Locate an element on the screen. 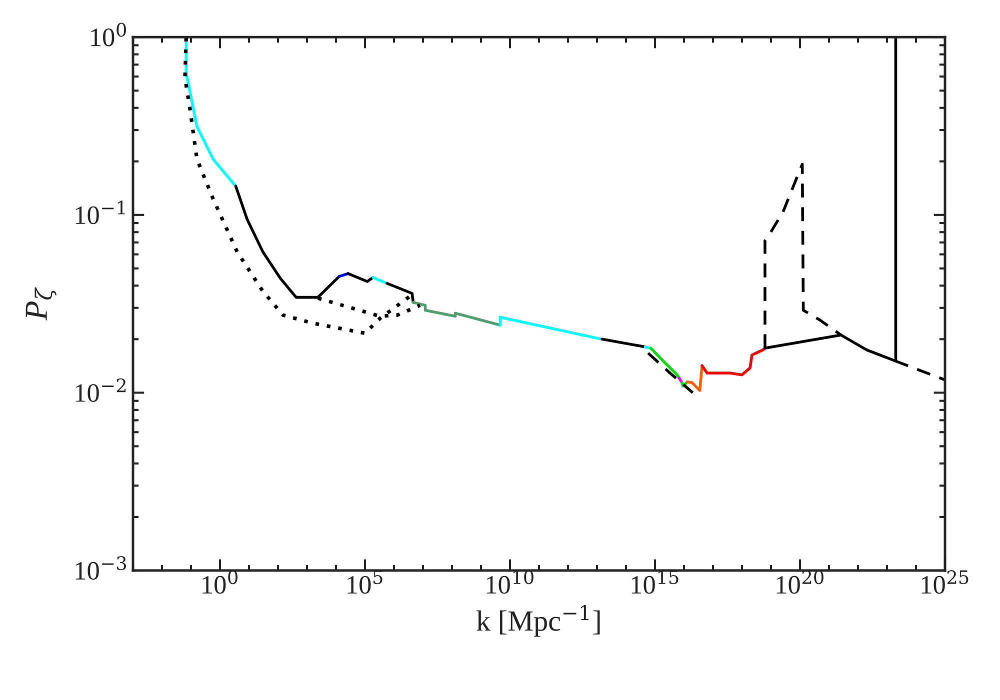 The image size is (1000, 700). x-axis-title: k [Mpc$^{−1}$] is located at coordinates (538, 620).